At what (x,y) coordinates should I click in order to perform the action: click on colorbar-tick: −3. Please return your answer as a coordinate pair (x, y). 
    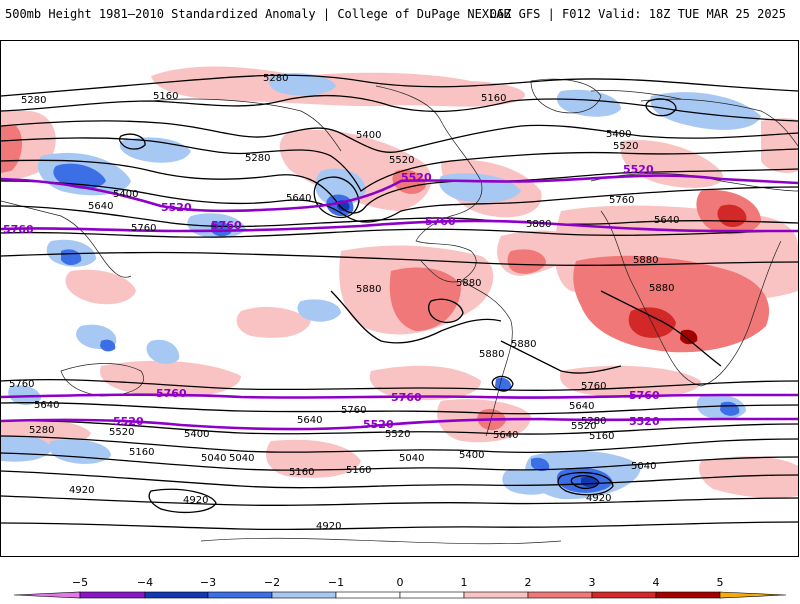
    Looking at the image, I should click on (208, 582).